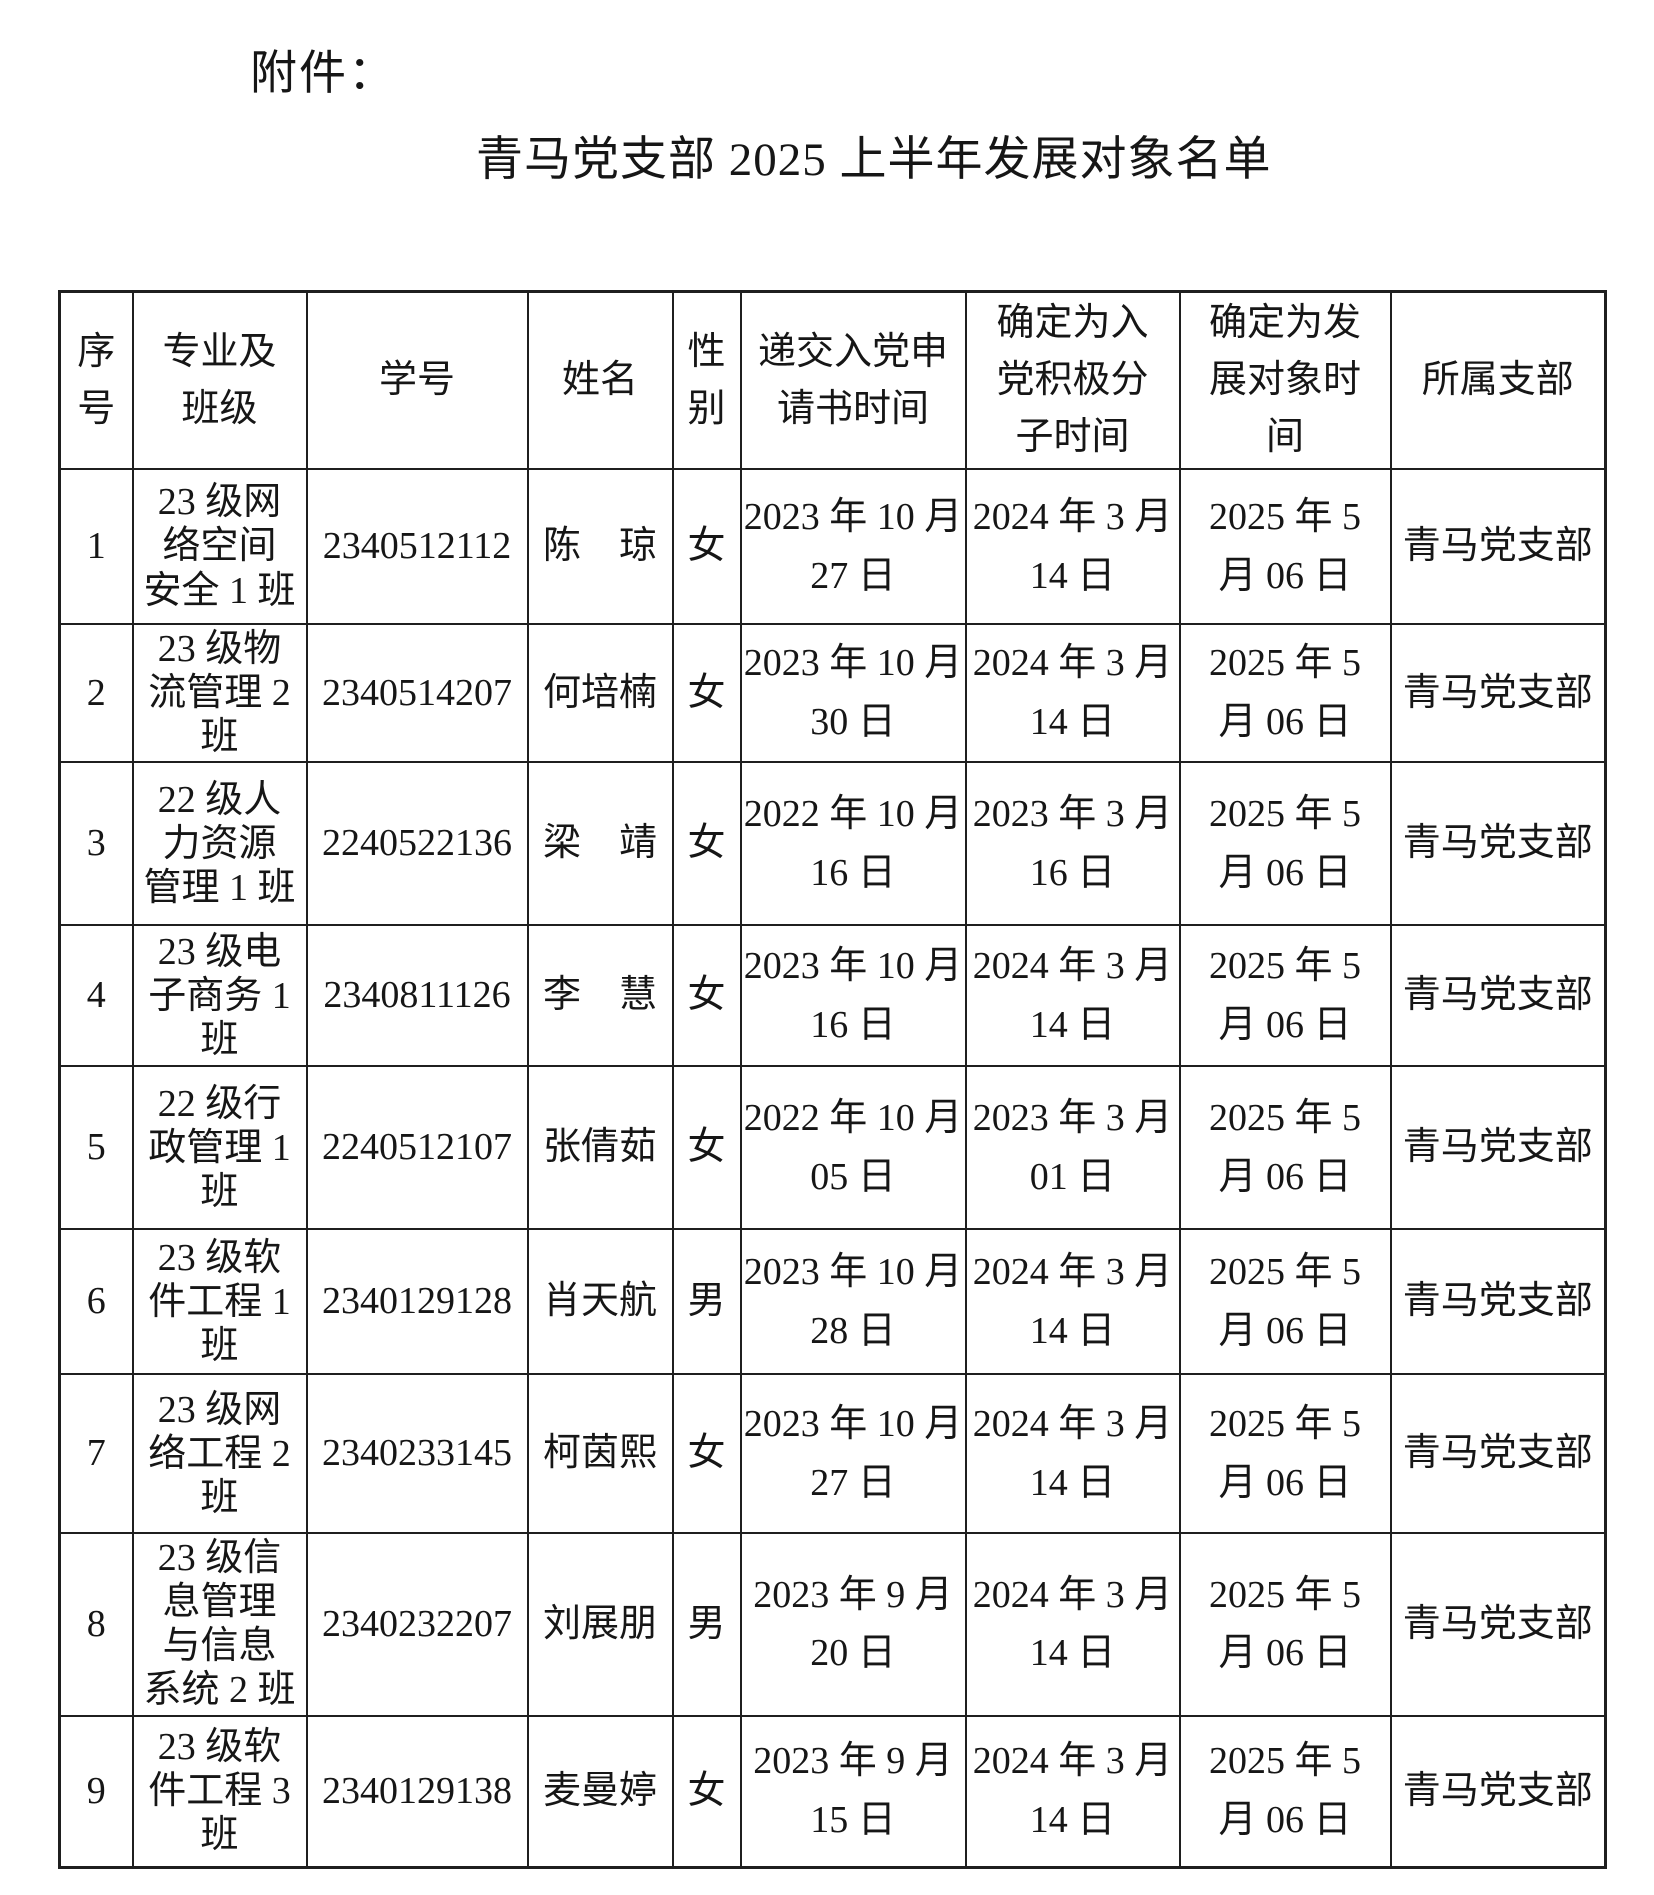 Image resolution: width=1654 pixels, height=1895 pixels. I want to click on header-party-branch: 所属支部, so click(1498, 380).